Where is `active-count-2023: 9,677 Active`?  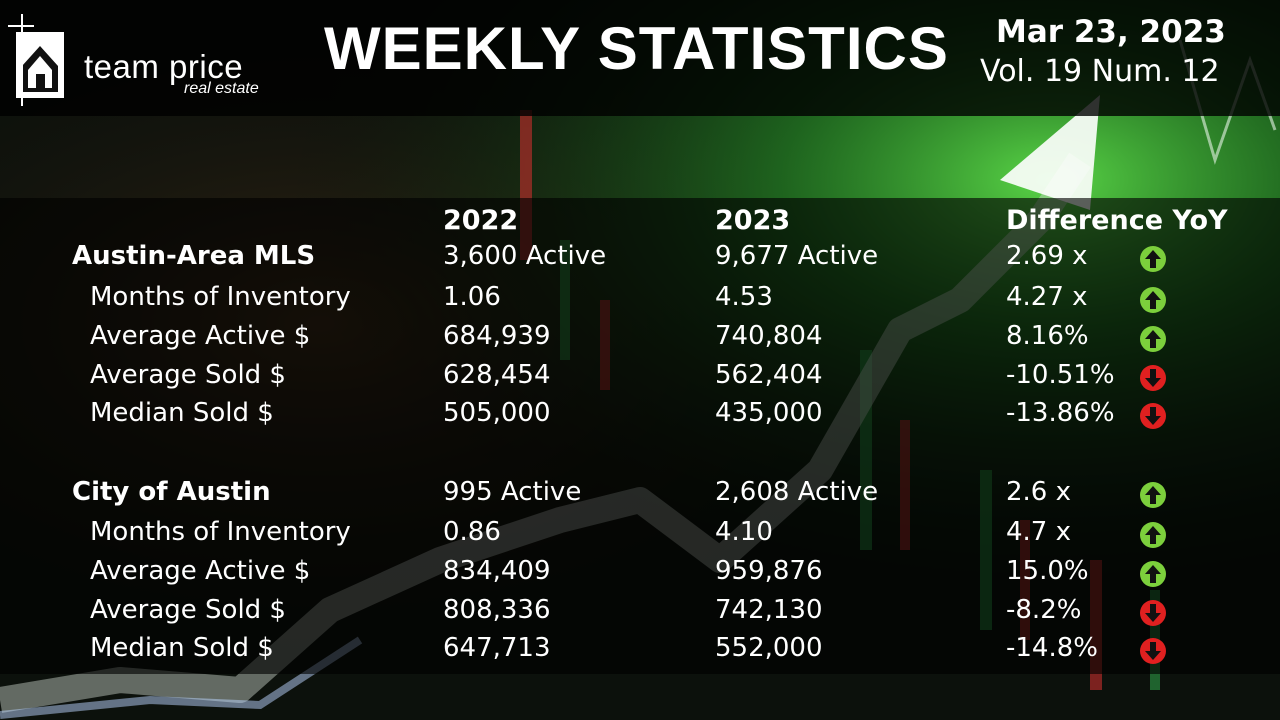 active-count-2023: 9,677 Active is located at coordinates (797, 256).